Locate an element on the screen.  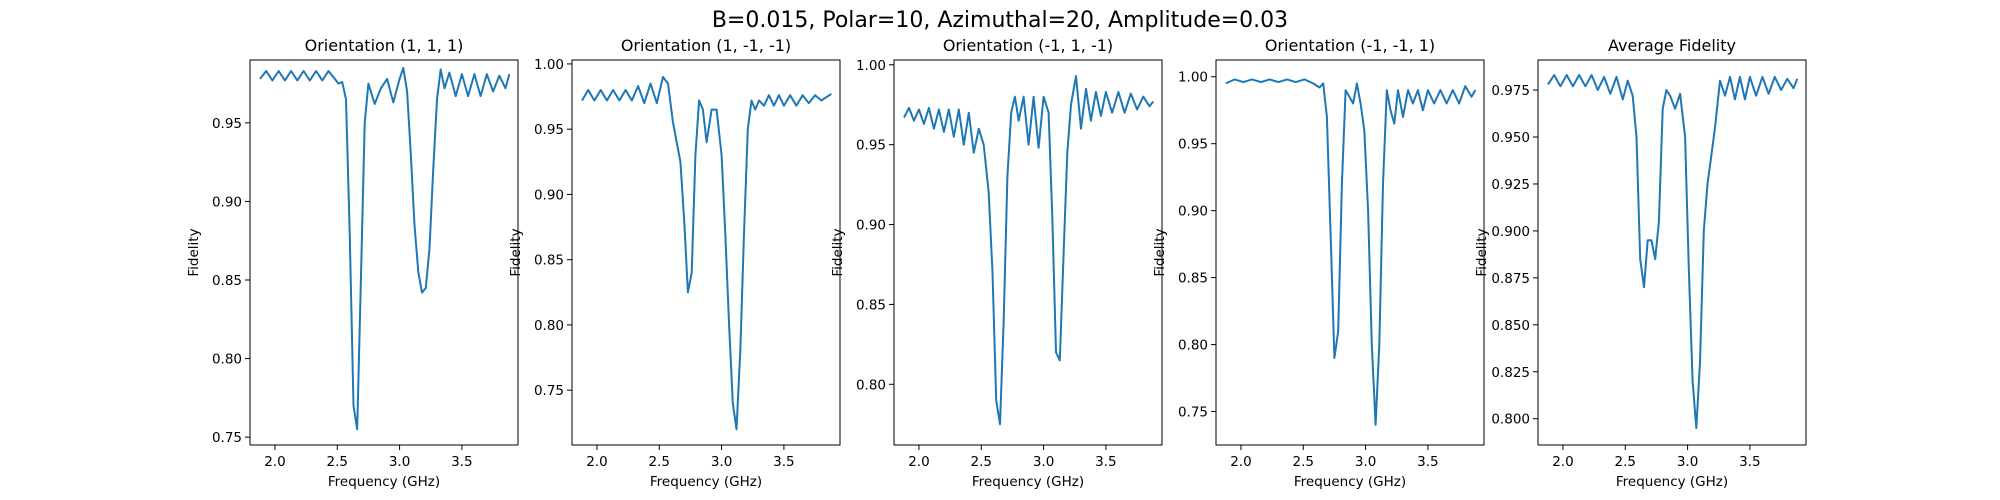
subplot-title: Orientation (1, -1, -1) is located at coordinates (706, 45).